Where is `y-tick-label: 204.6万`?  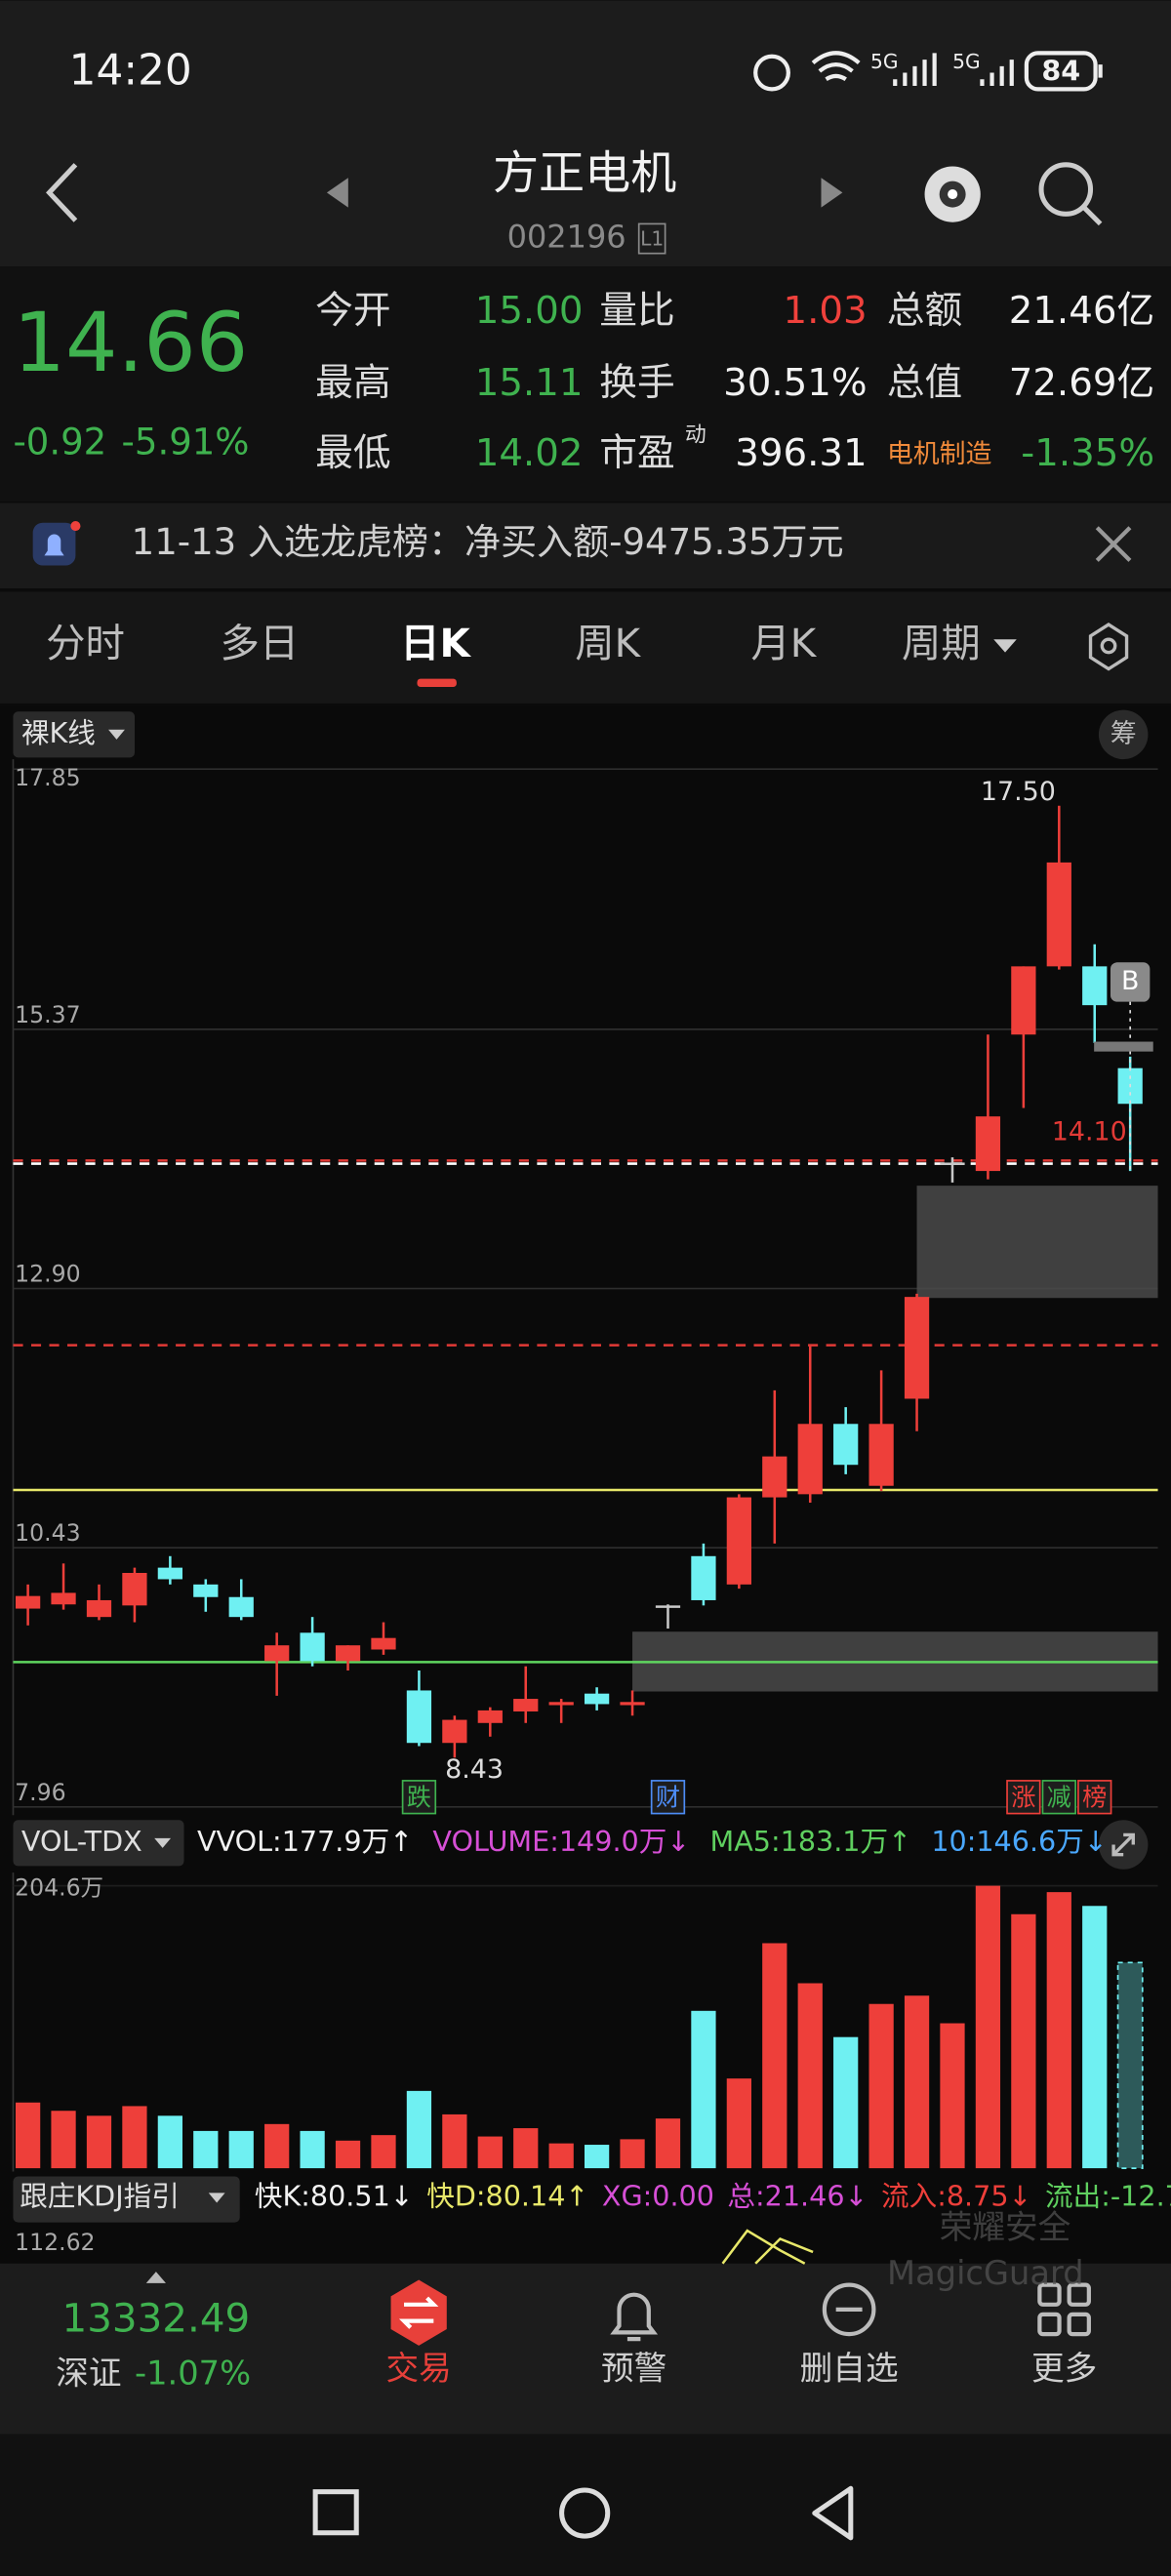 y-tick-label: 204.6万 is located at coordinates (59, 1887).